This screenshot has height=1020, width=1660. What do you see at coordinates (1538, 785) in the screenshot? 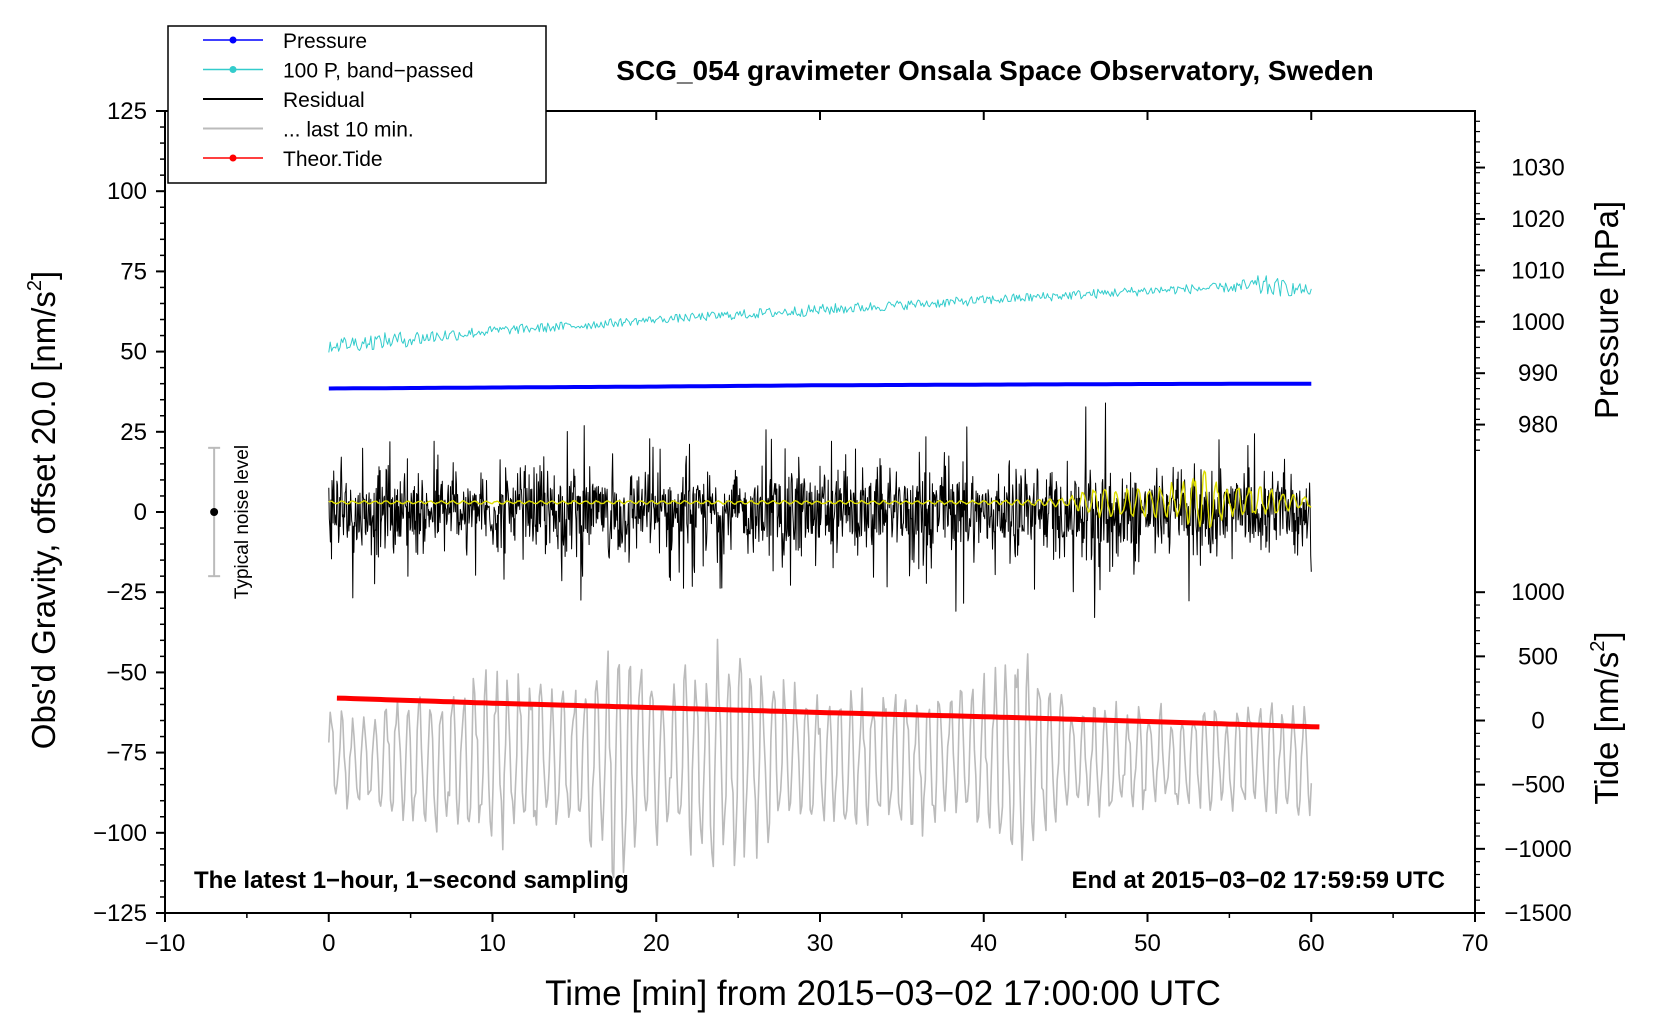
I see `tide-tick-label: −500` at bounding box center [1538, 785].